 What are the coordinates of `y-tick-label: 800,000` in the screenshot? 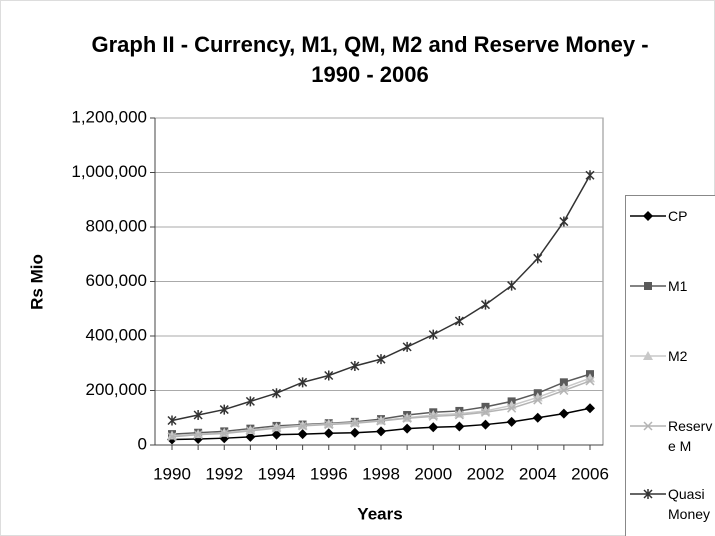 It's located at (116, 225).